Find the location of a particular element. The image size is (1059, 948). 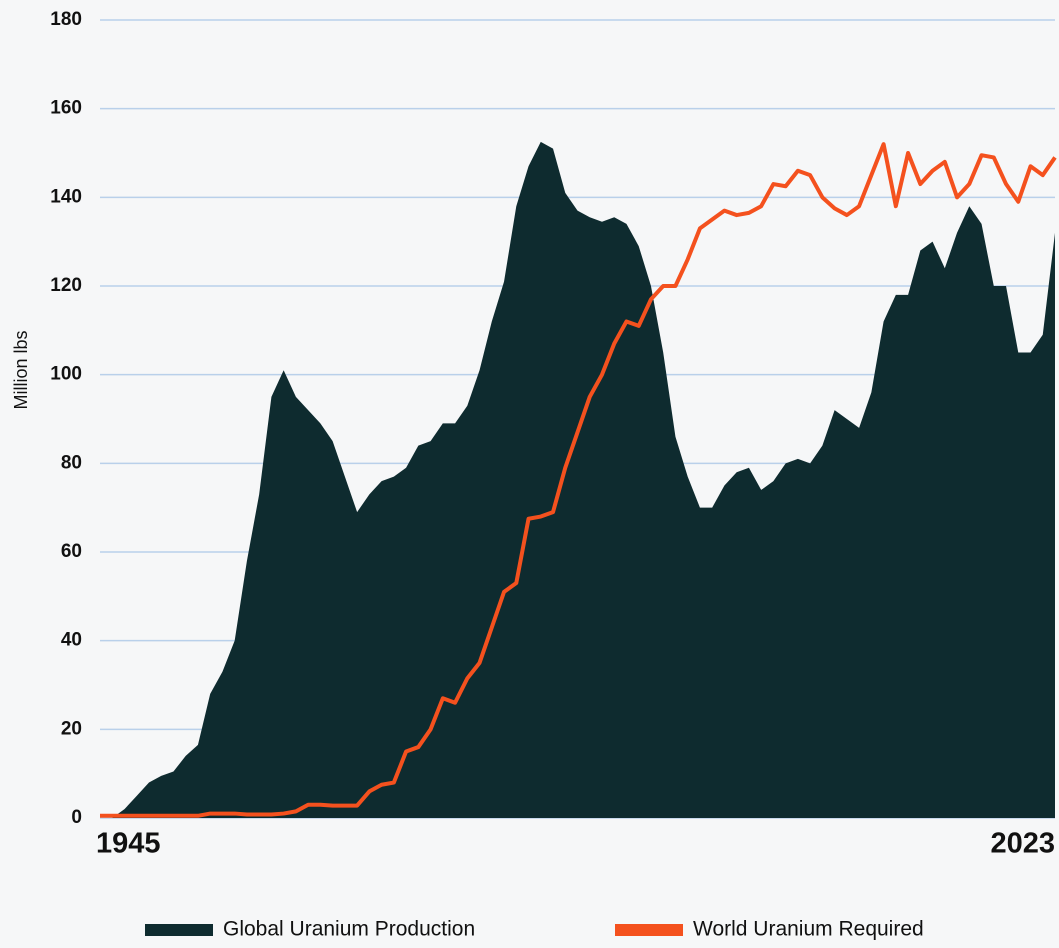

legend-label: Global Uranium Production is located at coordinates (349, 929).